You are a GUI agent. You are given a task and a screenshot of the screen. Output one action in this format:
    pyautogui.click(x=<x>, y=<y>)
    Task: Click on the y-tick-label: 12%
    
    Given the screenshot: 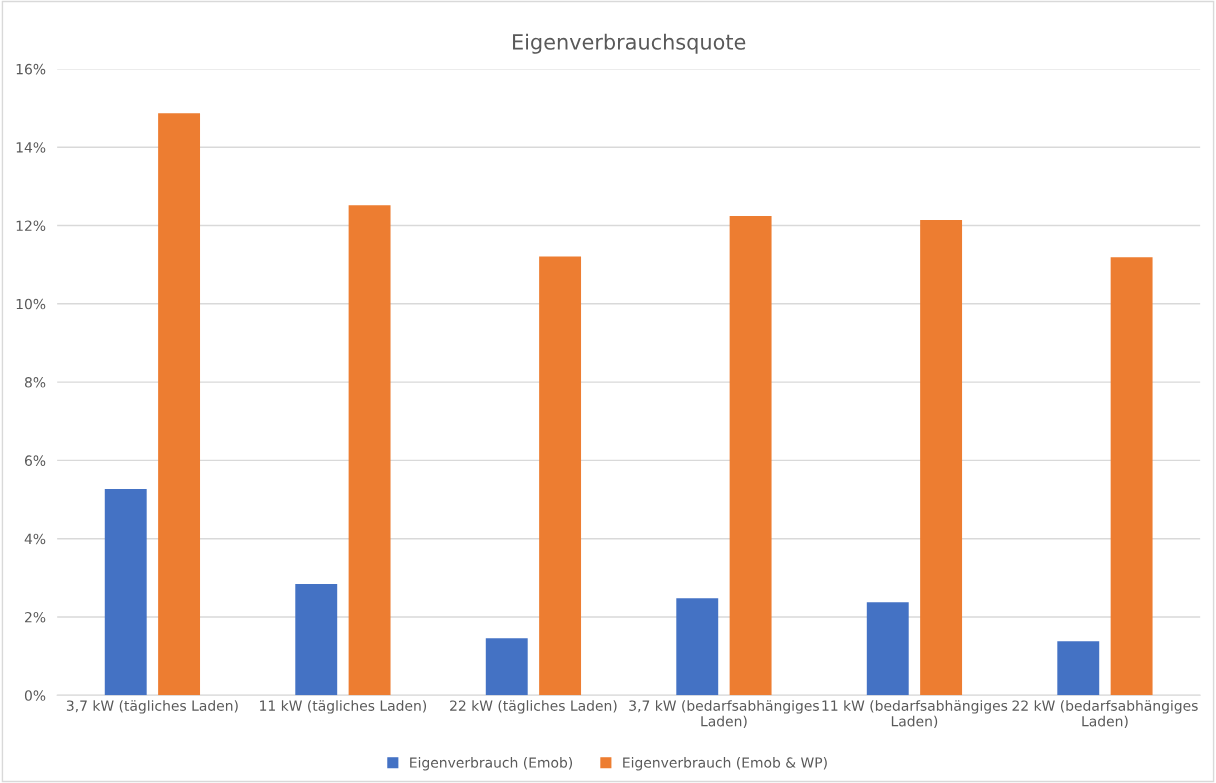 What is the action you would take?
    pyautogui.click(x=31, y=225)
    